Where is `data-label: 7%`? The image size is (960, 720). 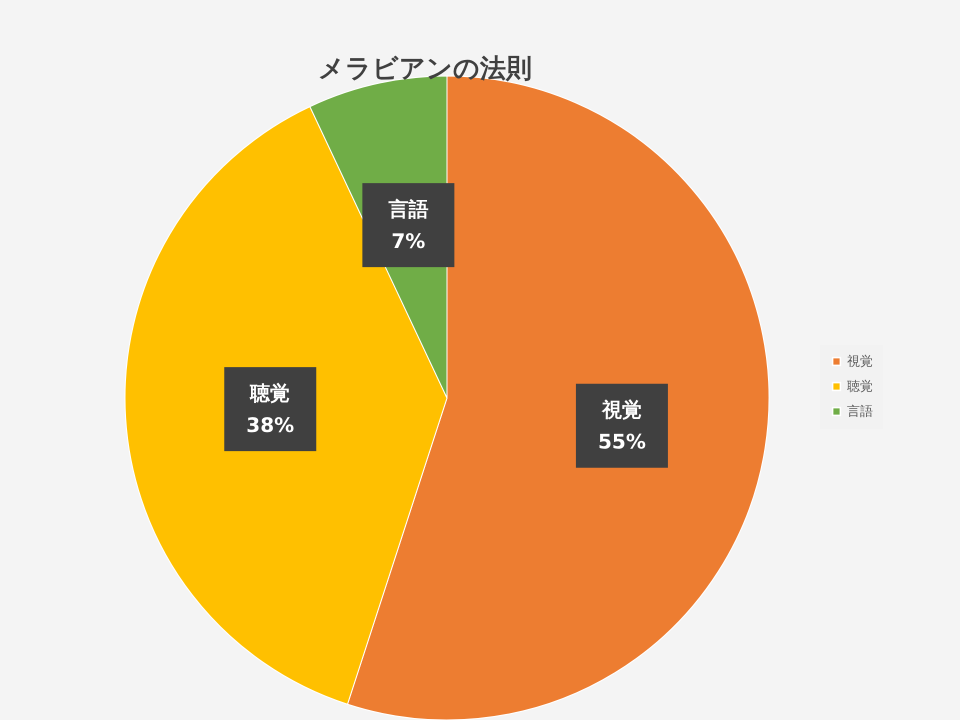 data-label: 7% is located at coordinates (408, 241).